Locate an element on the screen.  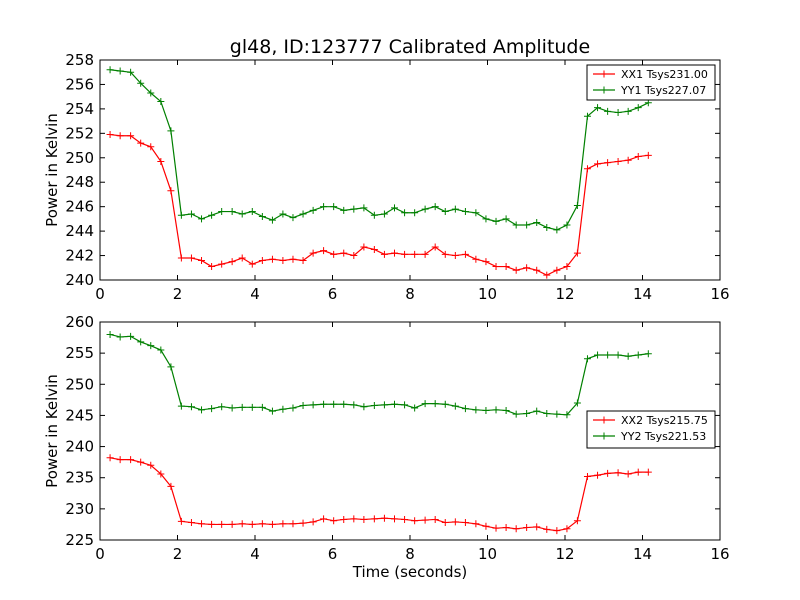
y-tick-label: 252 is located at coordinates (79, 133).